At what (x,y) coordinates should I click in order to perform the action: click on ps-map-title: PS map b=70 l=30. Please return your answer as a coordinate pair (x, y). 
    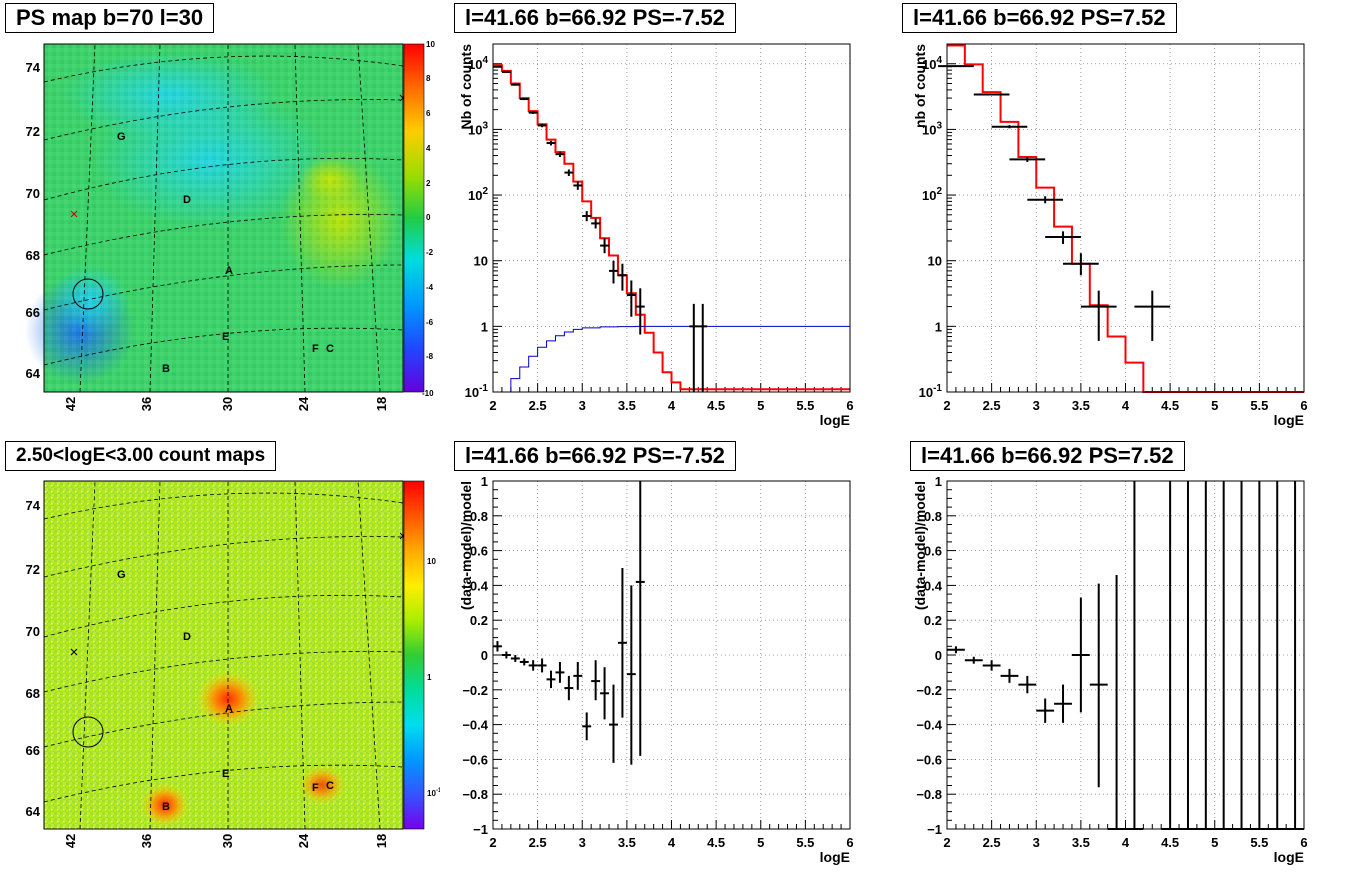
    Looking at the image, I should click on (110, 18).